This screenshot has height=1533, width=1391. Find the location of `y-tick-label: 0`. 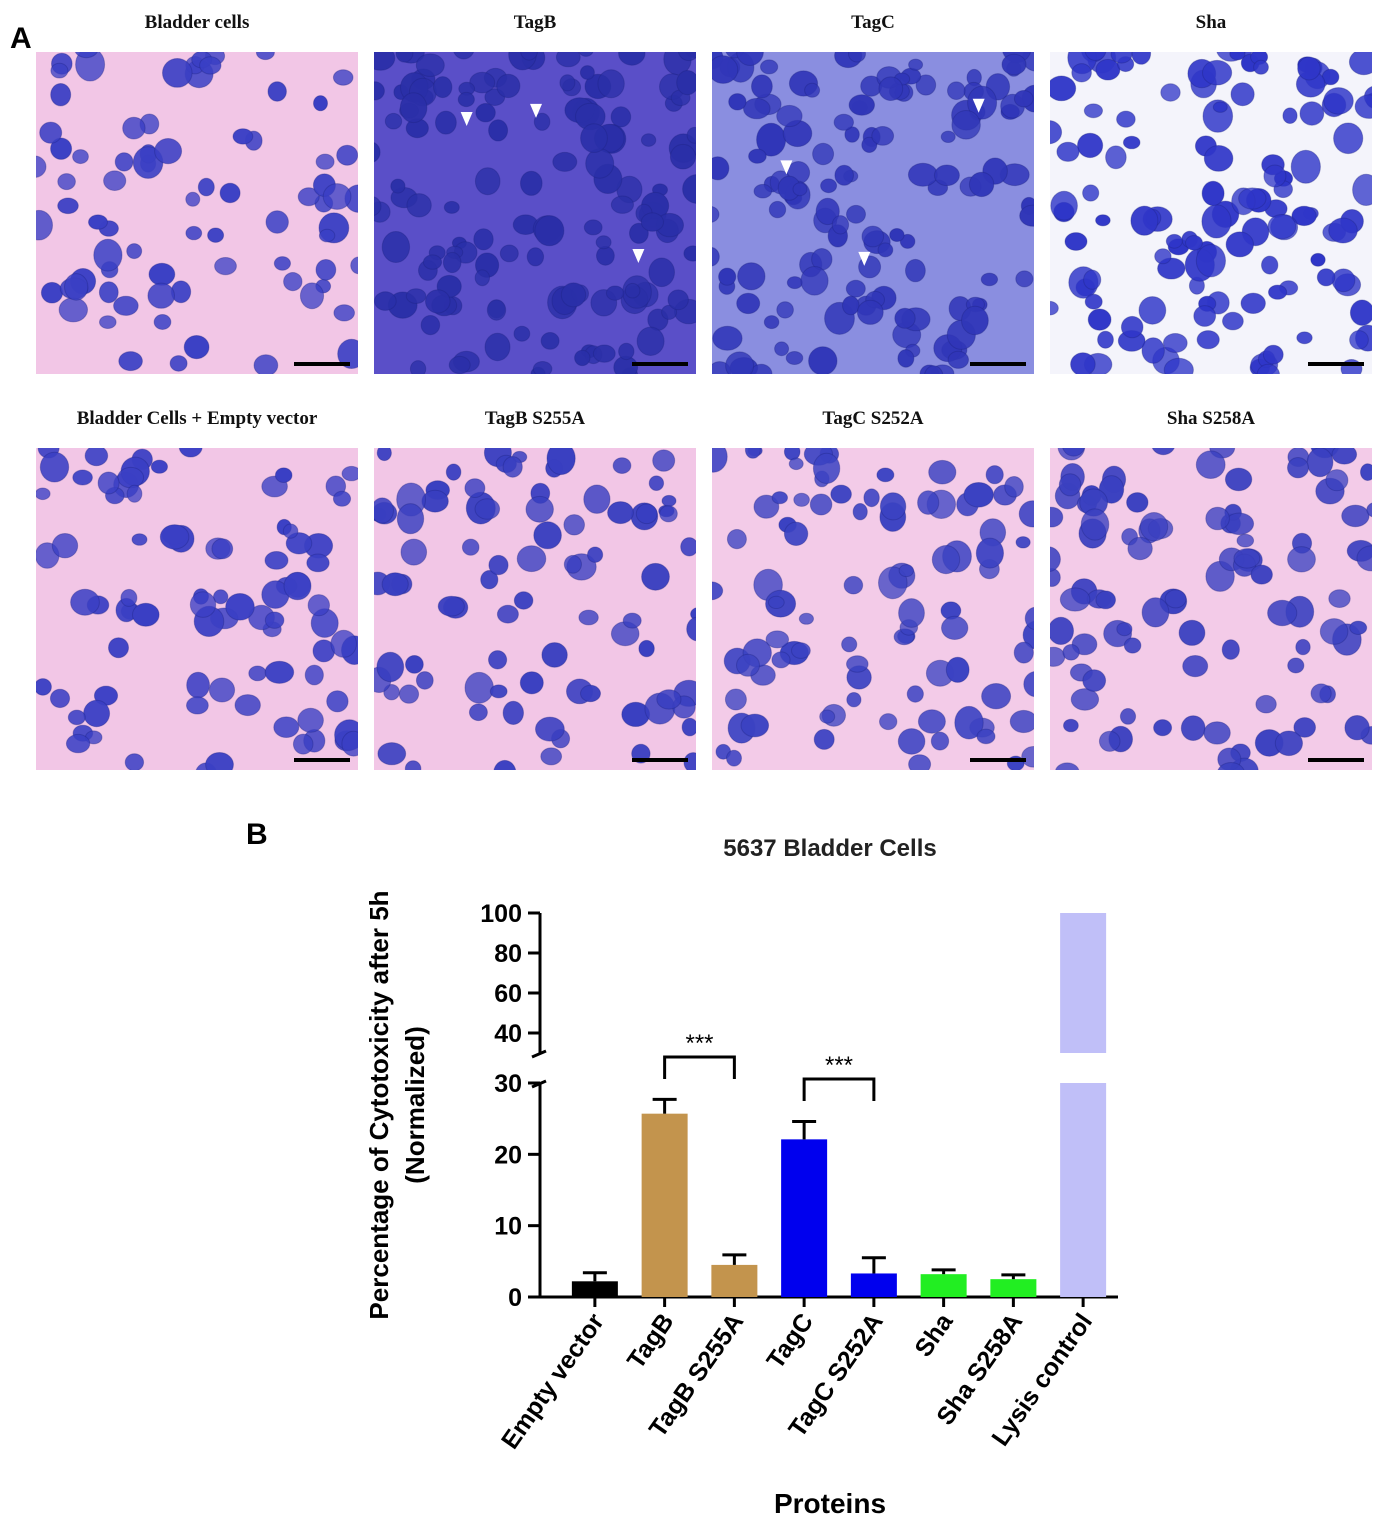

y-tick-label: 0 is located at coordinates (515, 1298).